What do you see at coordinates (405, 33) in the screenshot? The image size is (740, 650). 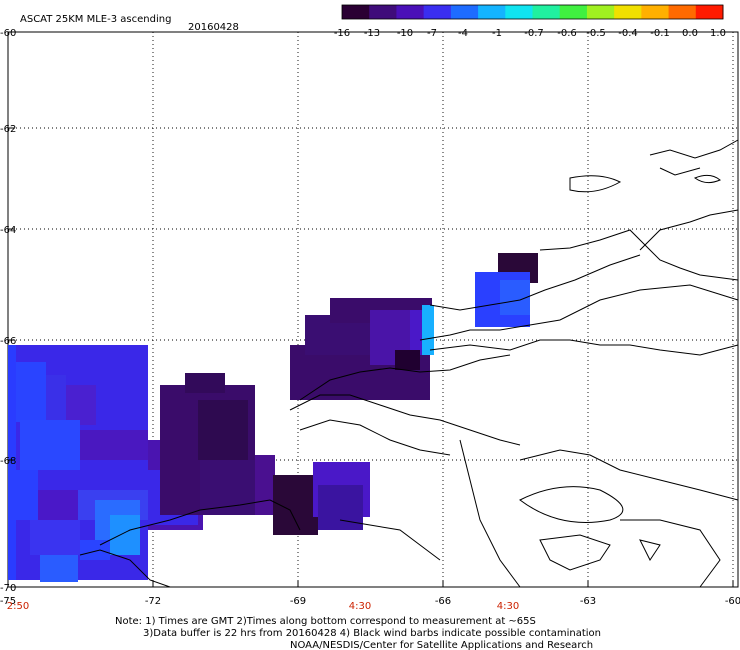 I see `colorbar-label: -10` at bounding box center [405, 33].